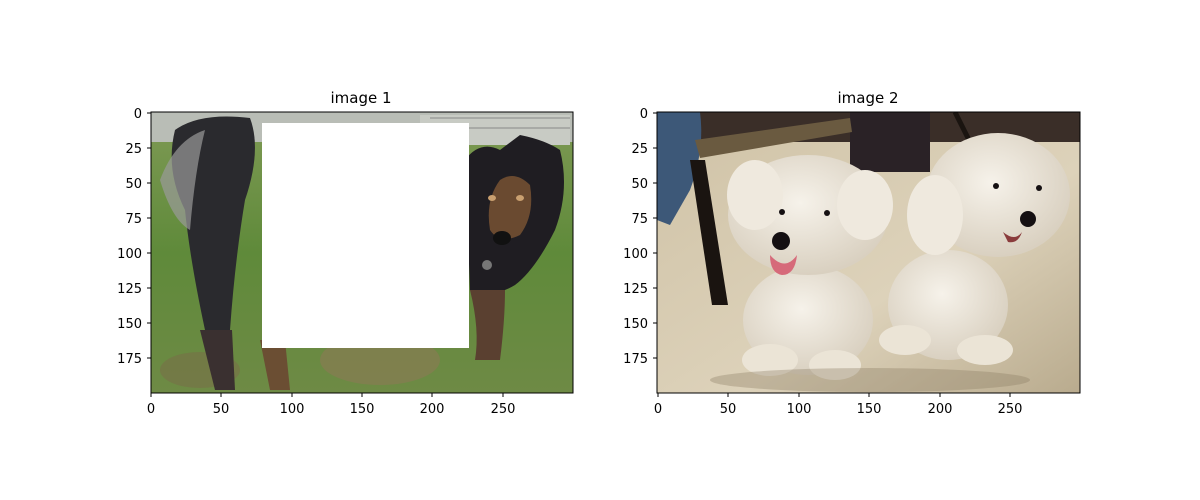 Image resolution: width=1200 pixels, height=500 pixels. I want to click on panel-title: image 2, so click(867, 98).